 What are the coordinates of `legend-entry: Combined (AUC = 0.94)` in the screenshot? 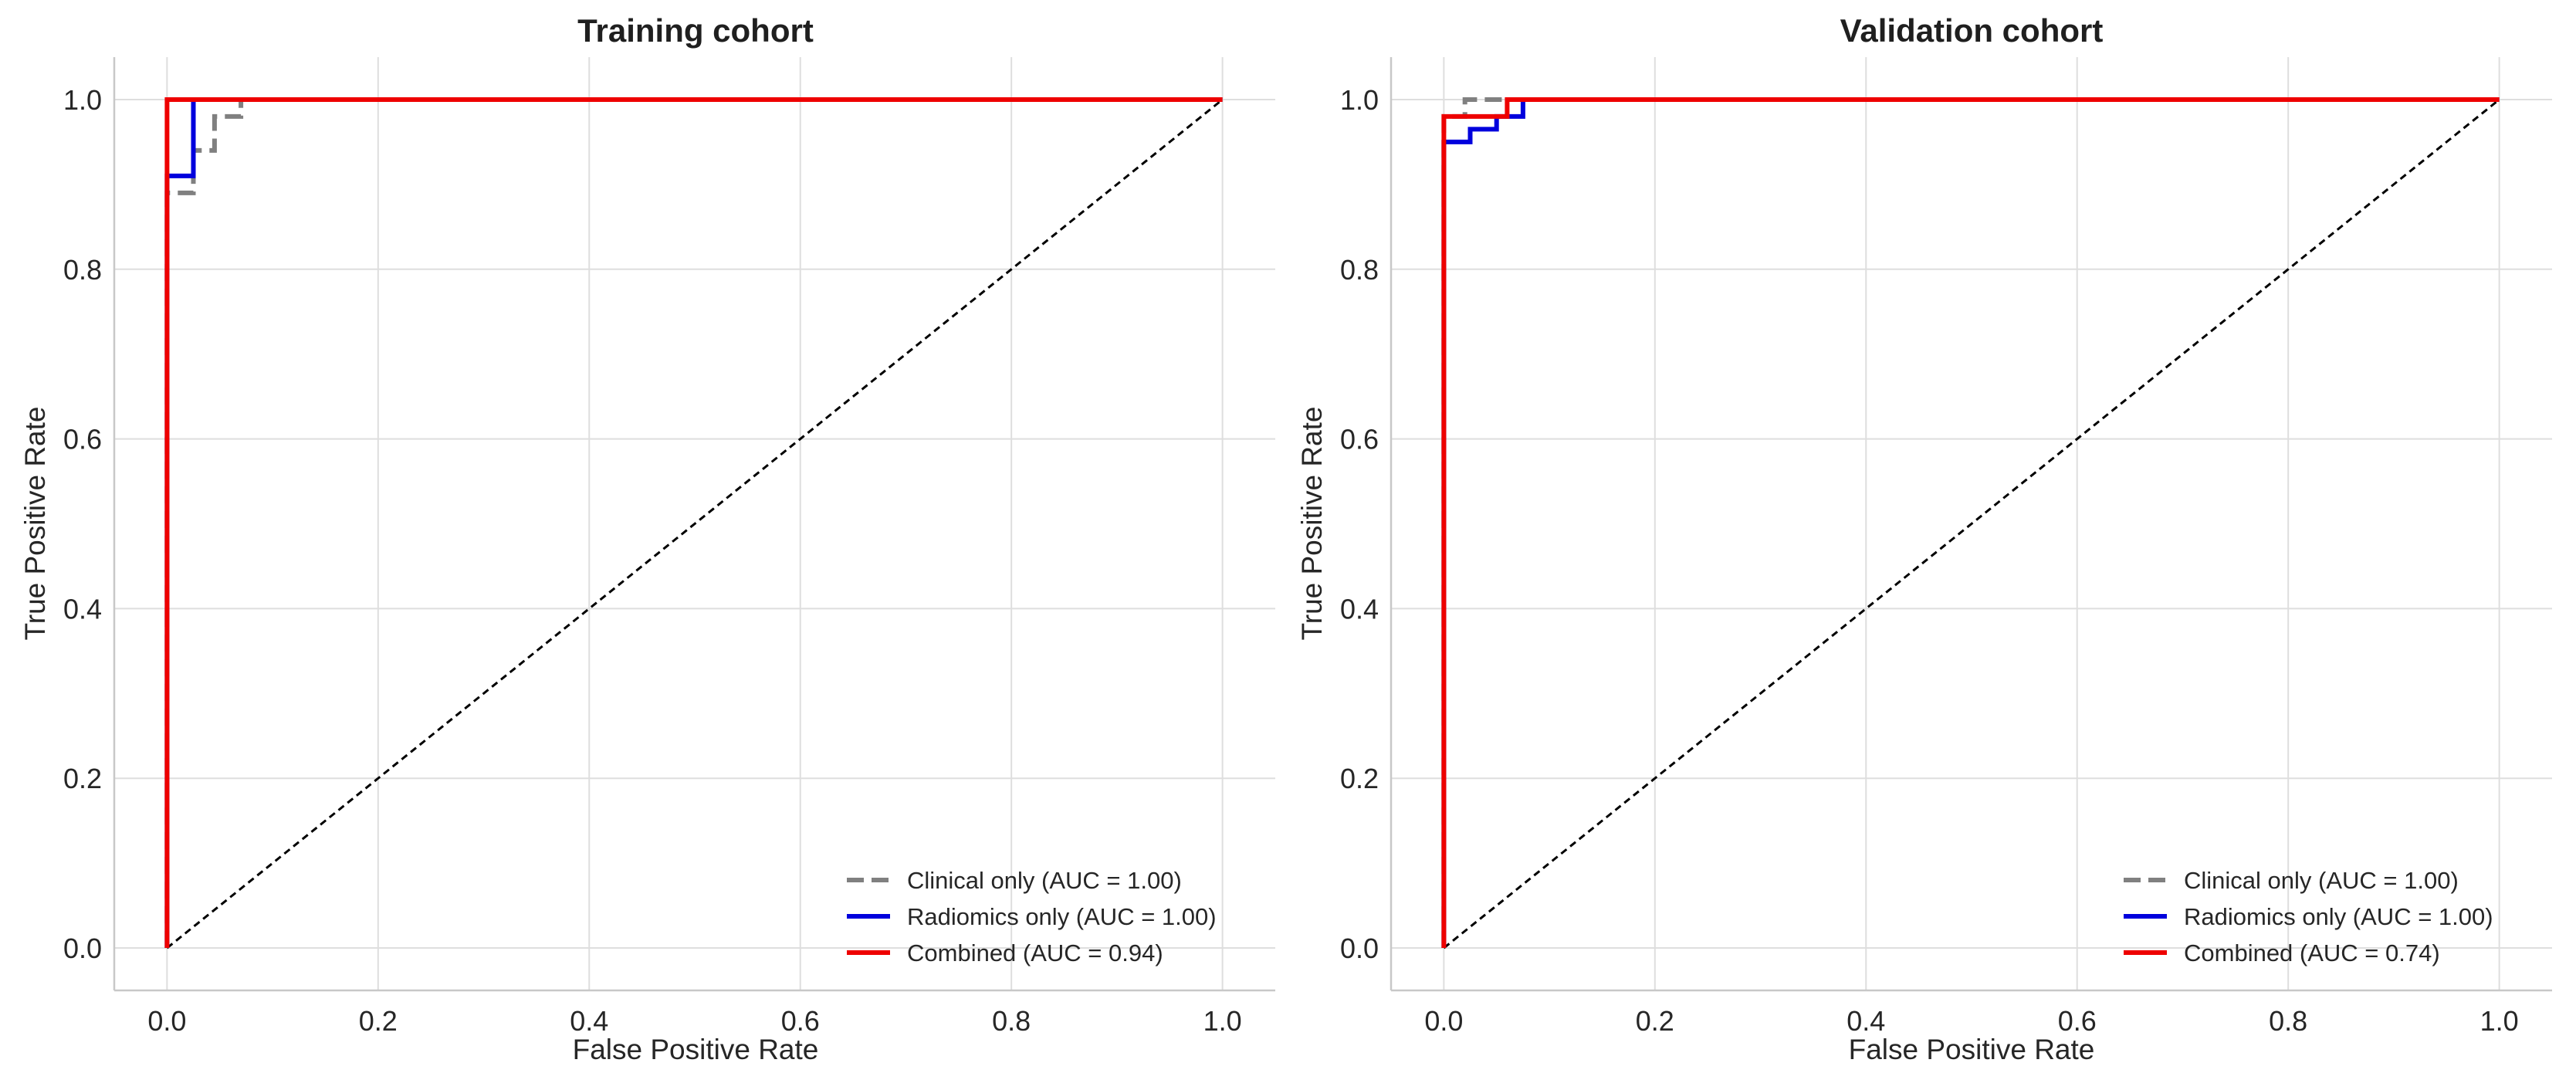 It's located at (1035, 952).